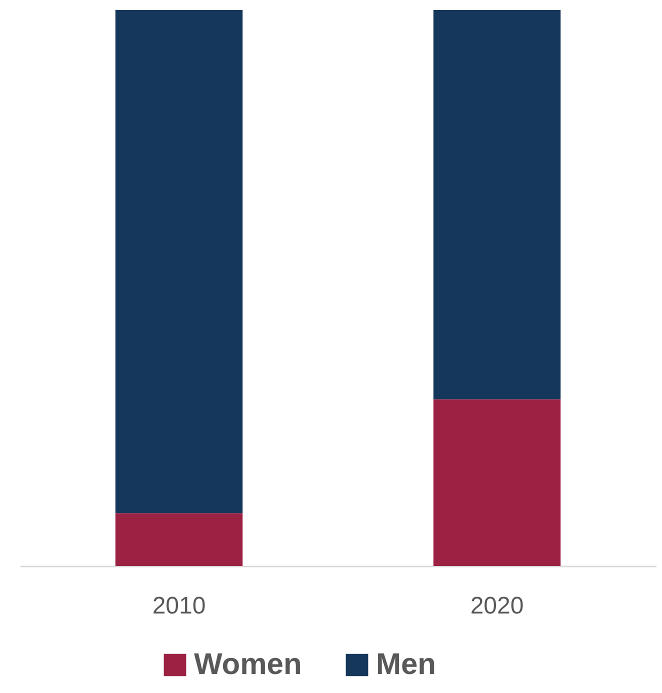 Image resolution: width=662 pixels, height=693 pixels. Describe the element at coordinates (497, 606) in the screenshot. I see `x-tick-label: 2020` at that location.